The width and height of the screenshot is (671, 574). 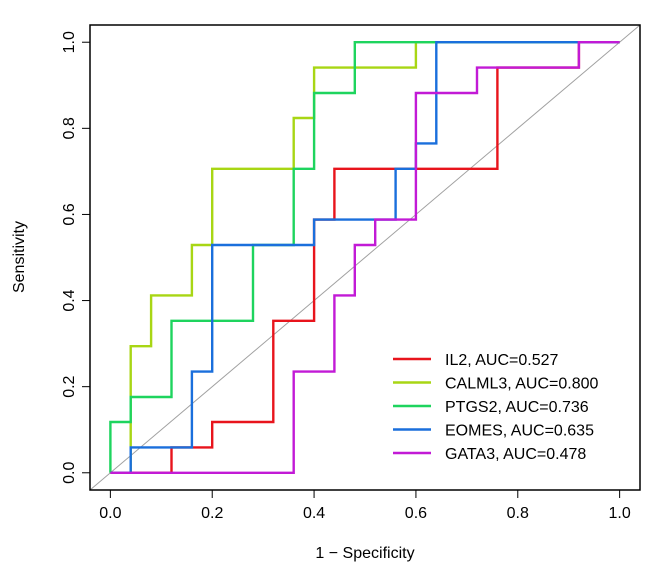 What do you see at coordinates (517, 407) in the screenshot?
I see `legend-label: PTGS2, AUC=0.736` at bounding box center [517, 407].